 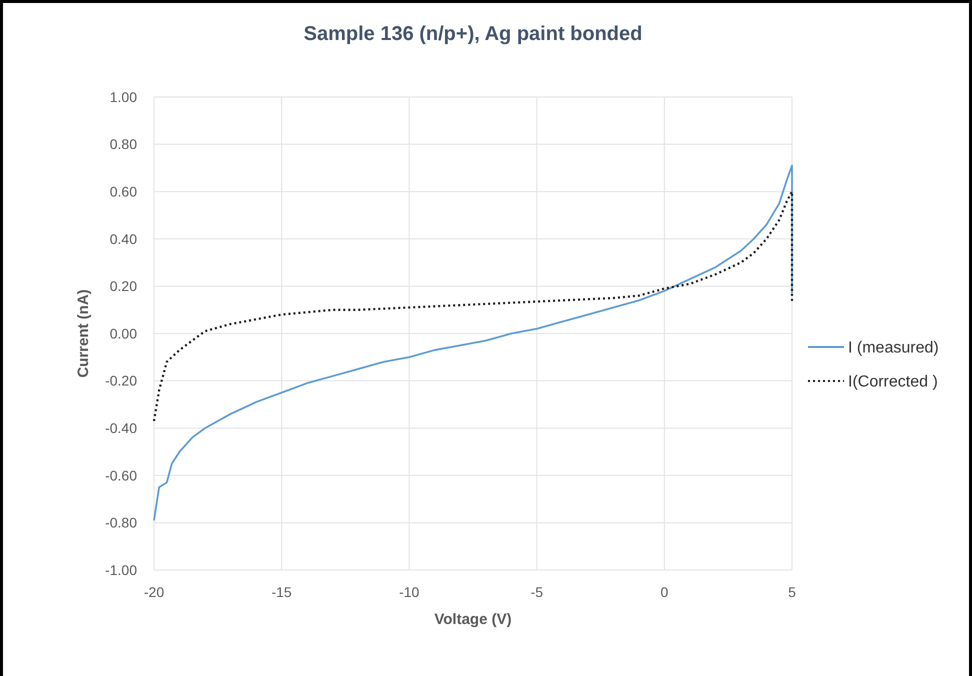 I want to click on y-tick-label: 0.00, so click(x=124, y=333).